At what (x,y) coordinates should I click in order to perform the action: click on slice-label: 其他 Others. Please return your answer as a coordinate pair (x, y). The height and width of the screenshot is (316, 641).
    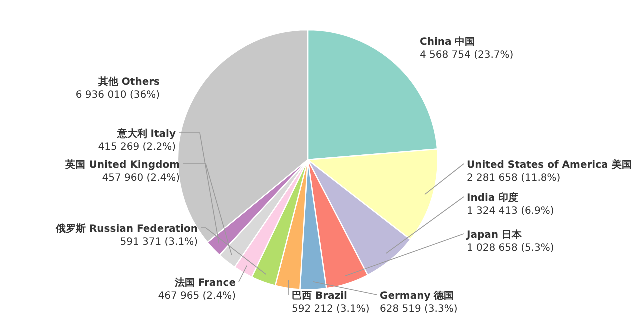
    Looking at the image, I should click on (128, 82).